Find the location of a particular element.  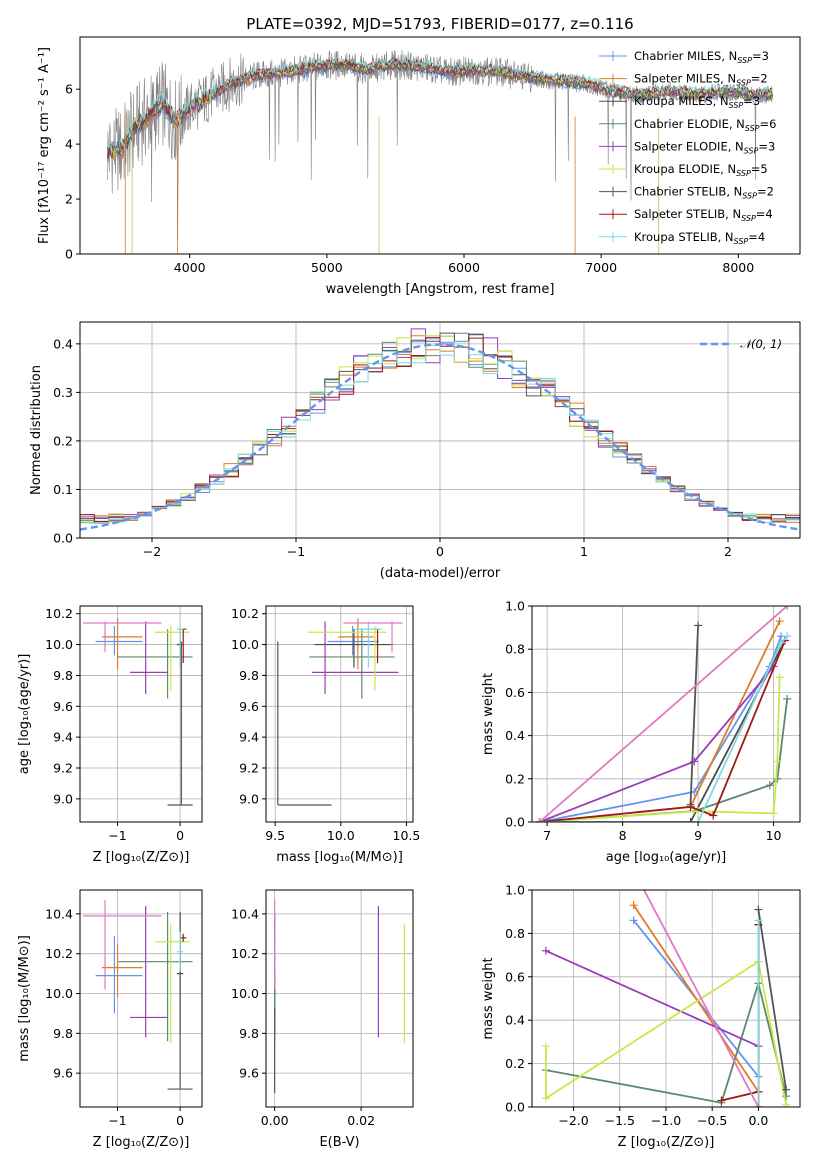

errorbar-salpeter_stelib is located at coordinates (183, 937).